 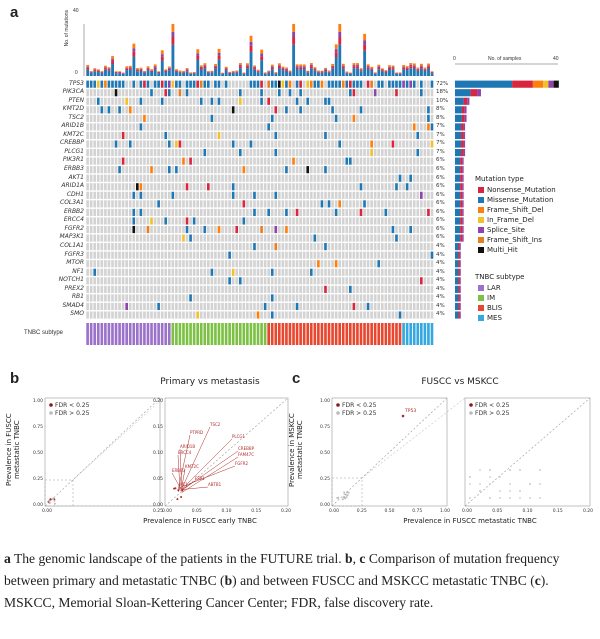 I want to click on panel-c-right-legend-dot-sig, so click(x=471, y=405).